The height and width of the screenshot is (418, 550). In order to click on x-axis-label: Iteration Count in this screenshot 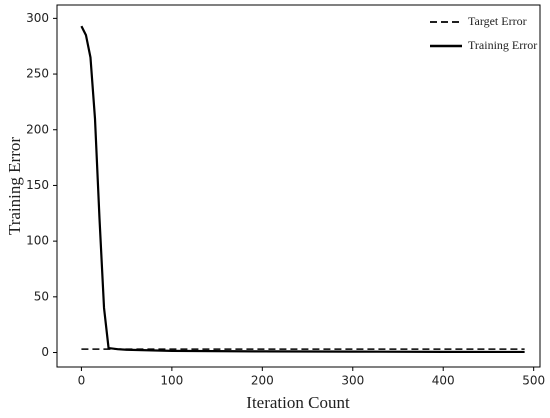, I will do `click(298, 402)`.